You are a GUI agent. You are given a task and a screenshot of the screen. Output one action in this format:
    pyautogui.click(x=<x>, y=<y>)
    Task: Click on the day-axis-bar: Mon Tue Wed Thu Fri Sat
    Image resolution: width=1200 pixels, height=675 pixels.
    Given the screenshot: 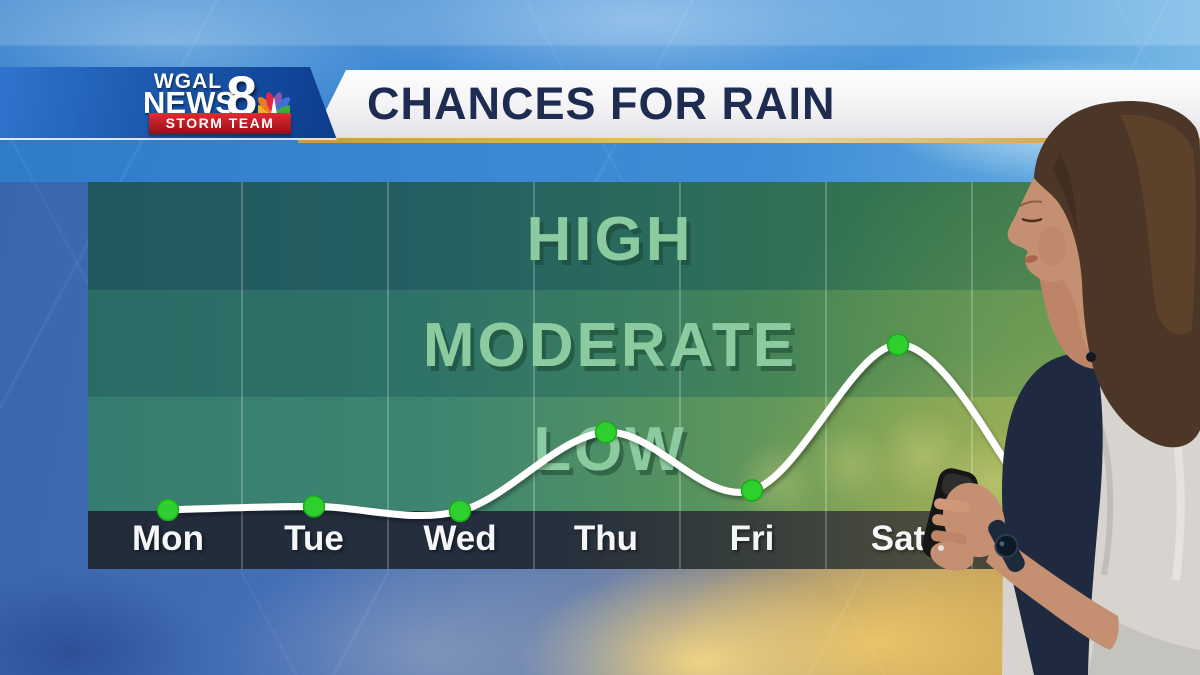 What is the action you would take?
    pyautogui.click(x=579, y=540)
    